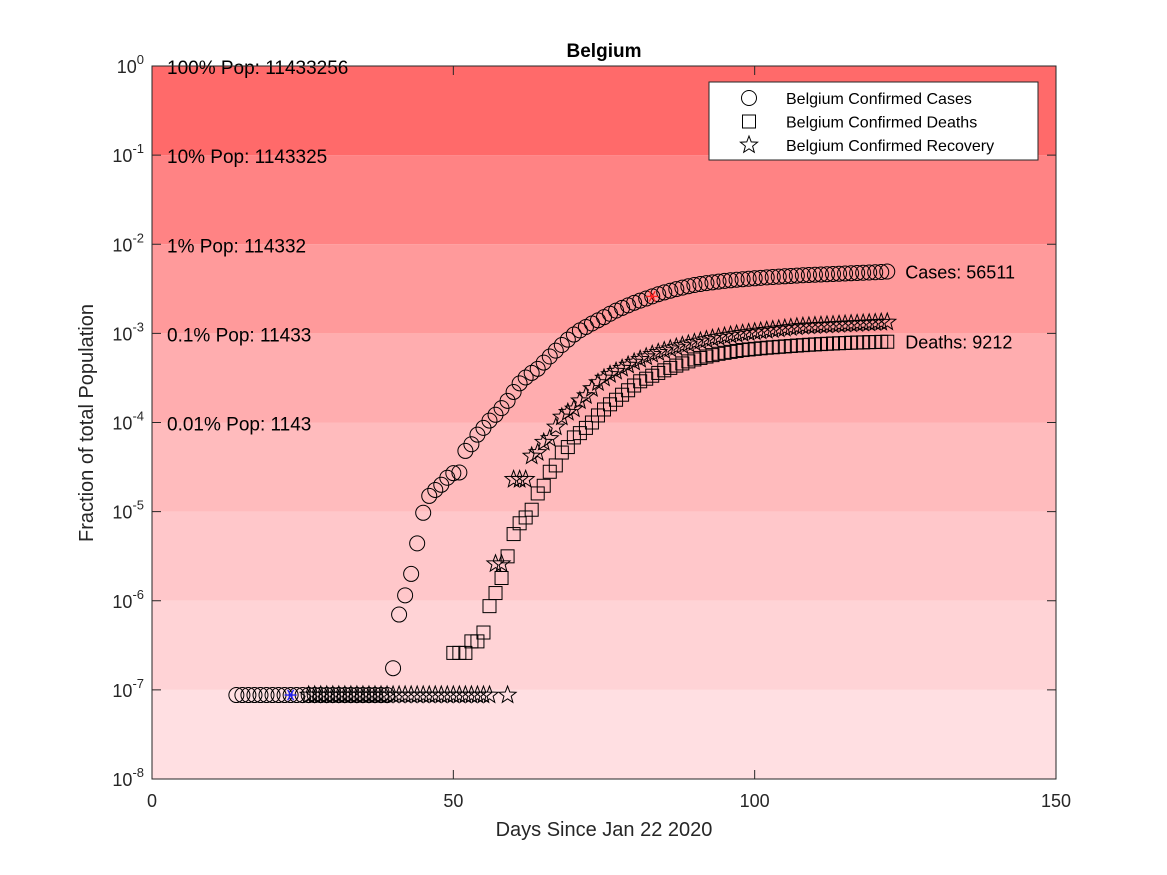 This screenshot has width=1167, height=875. I want to click on y-tick-label: 10⁻¹, so click(128, 153).